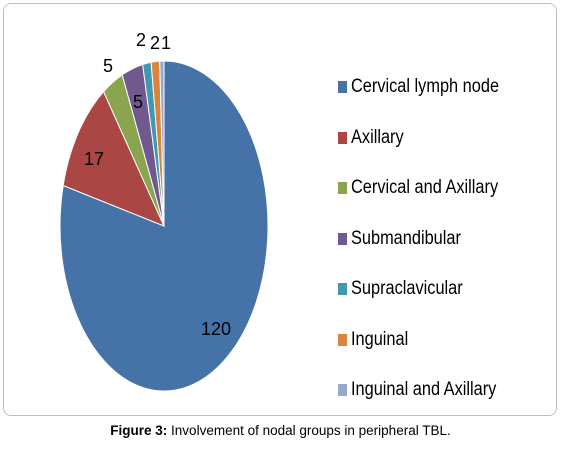  Describe the element at coordinates (425, 188) in the screenshot. I see `legend-label: Cervical and Axillary` at that location.